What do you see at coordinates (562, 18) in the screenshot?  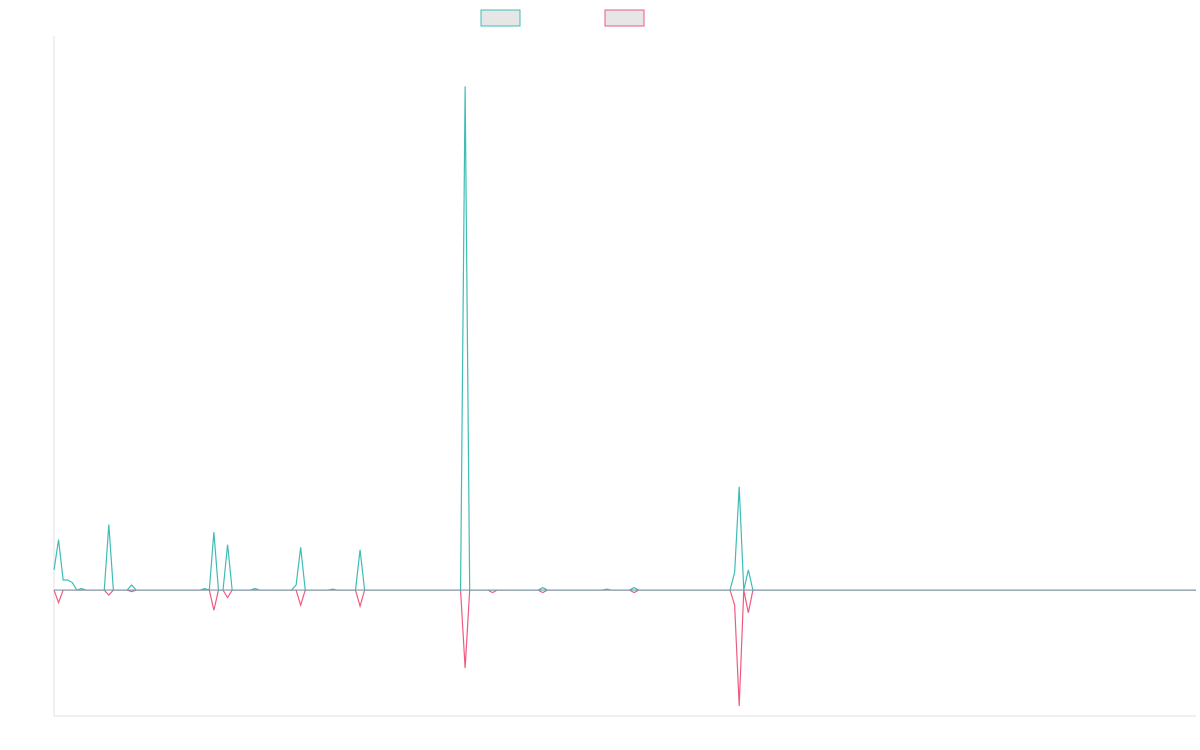 I see `legend` at bounding box center [562, 18].